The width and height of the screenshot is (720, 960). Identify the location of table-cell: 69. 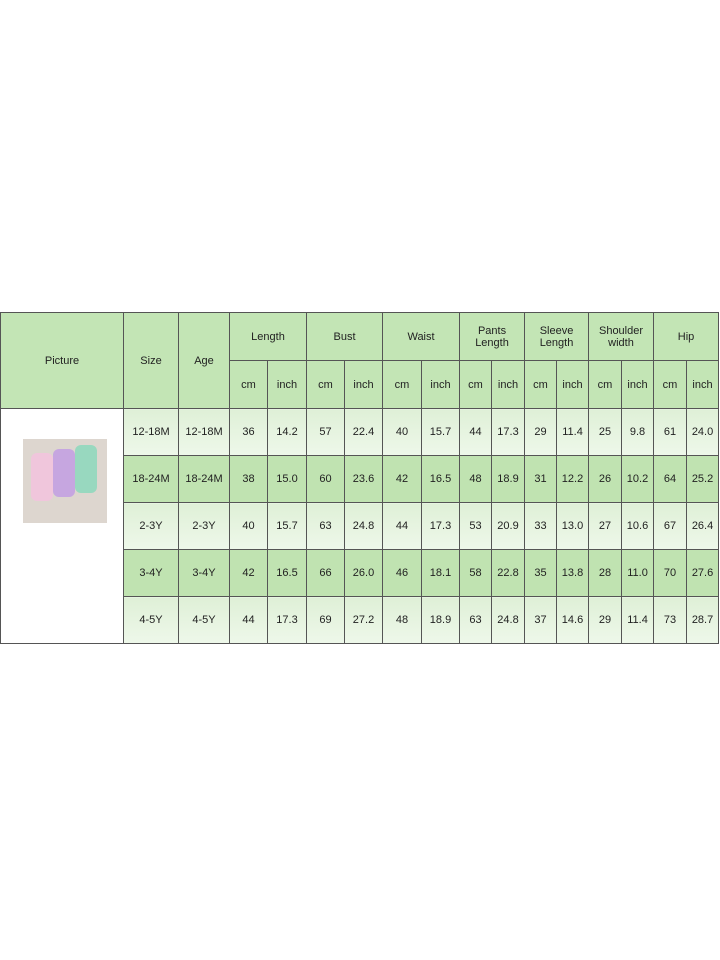
(325, 620).